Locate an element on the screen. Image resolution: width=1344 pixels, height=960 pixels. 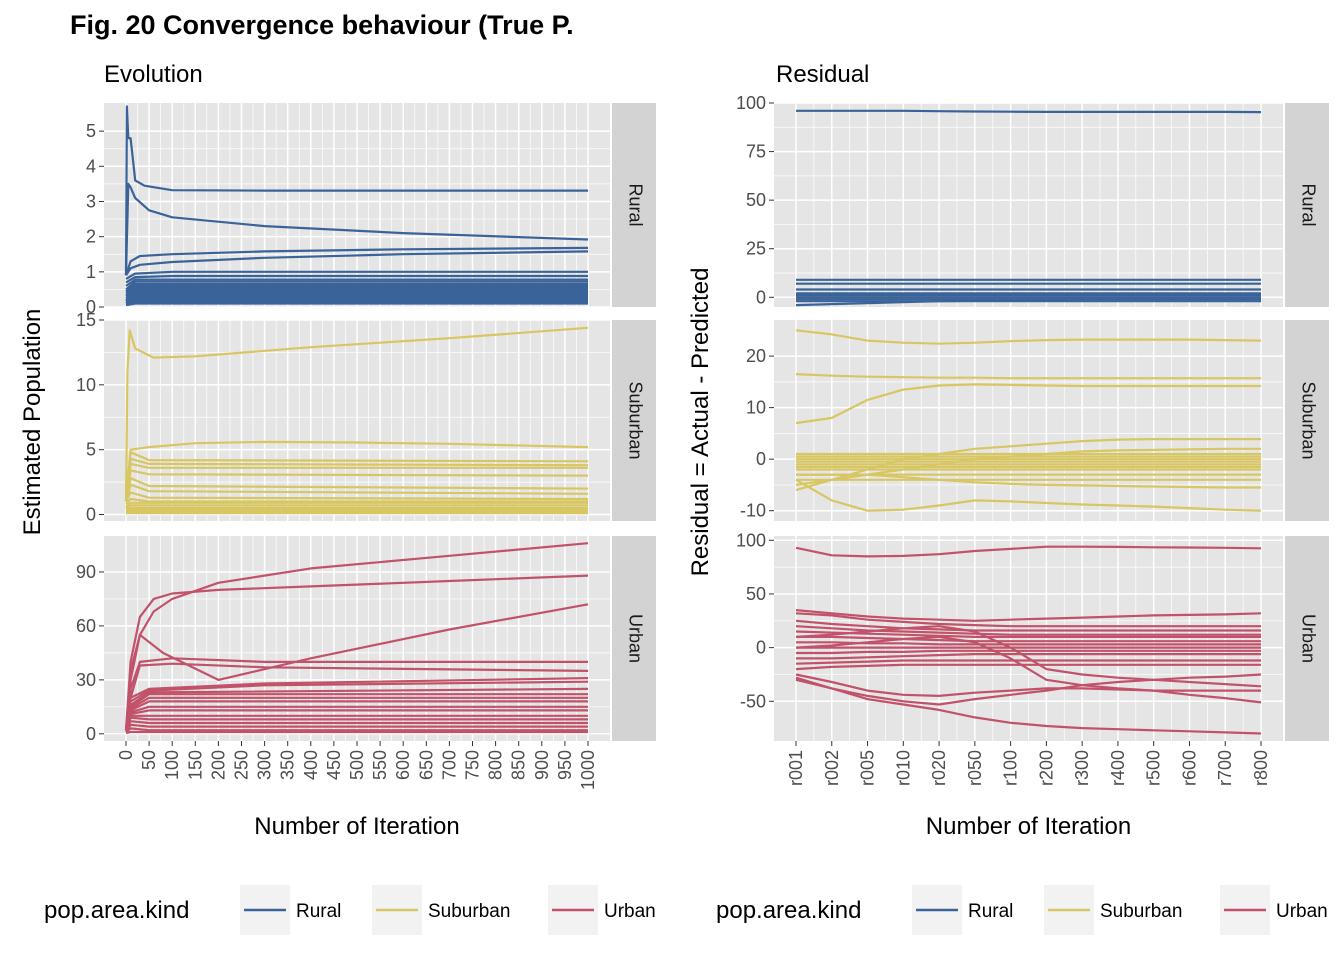
y-tick-label: 15 is located at coordinates (86, 320).